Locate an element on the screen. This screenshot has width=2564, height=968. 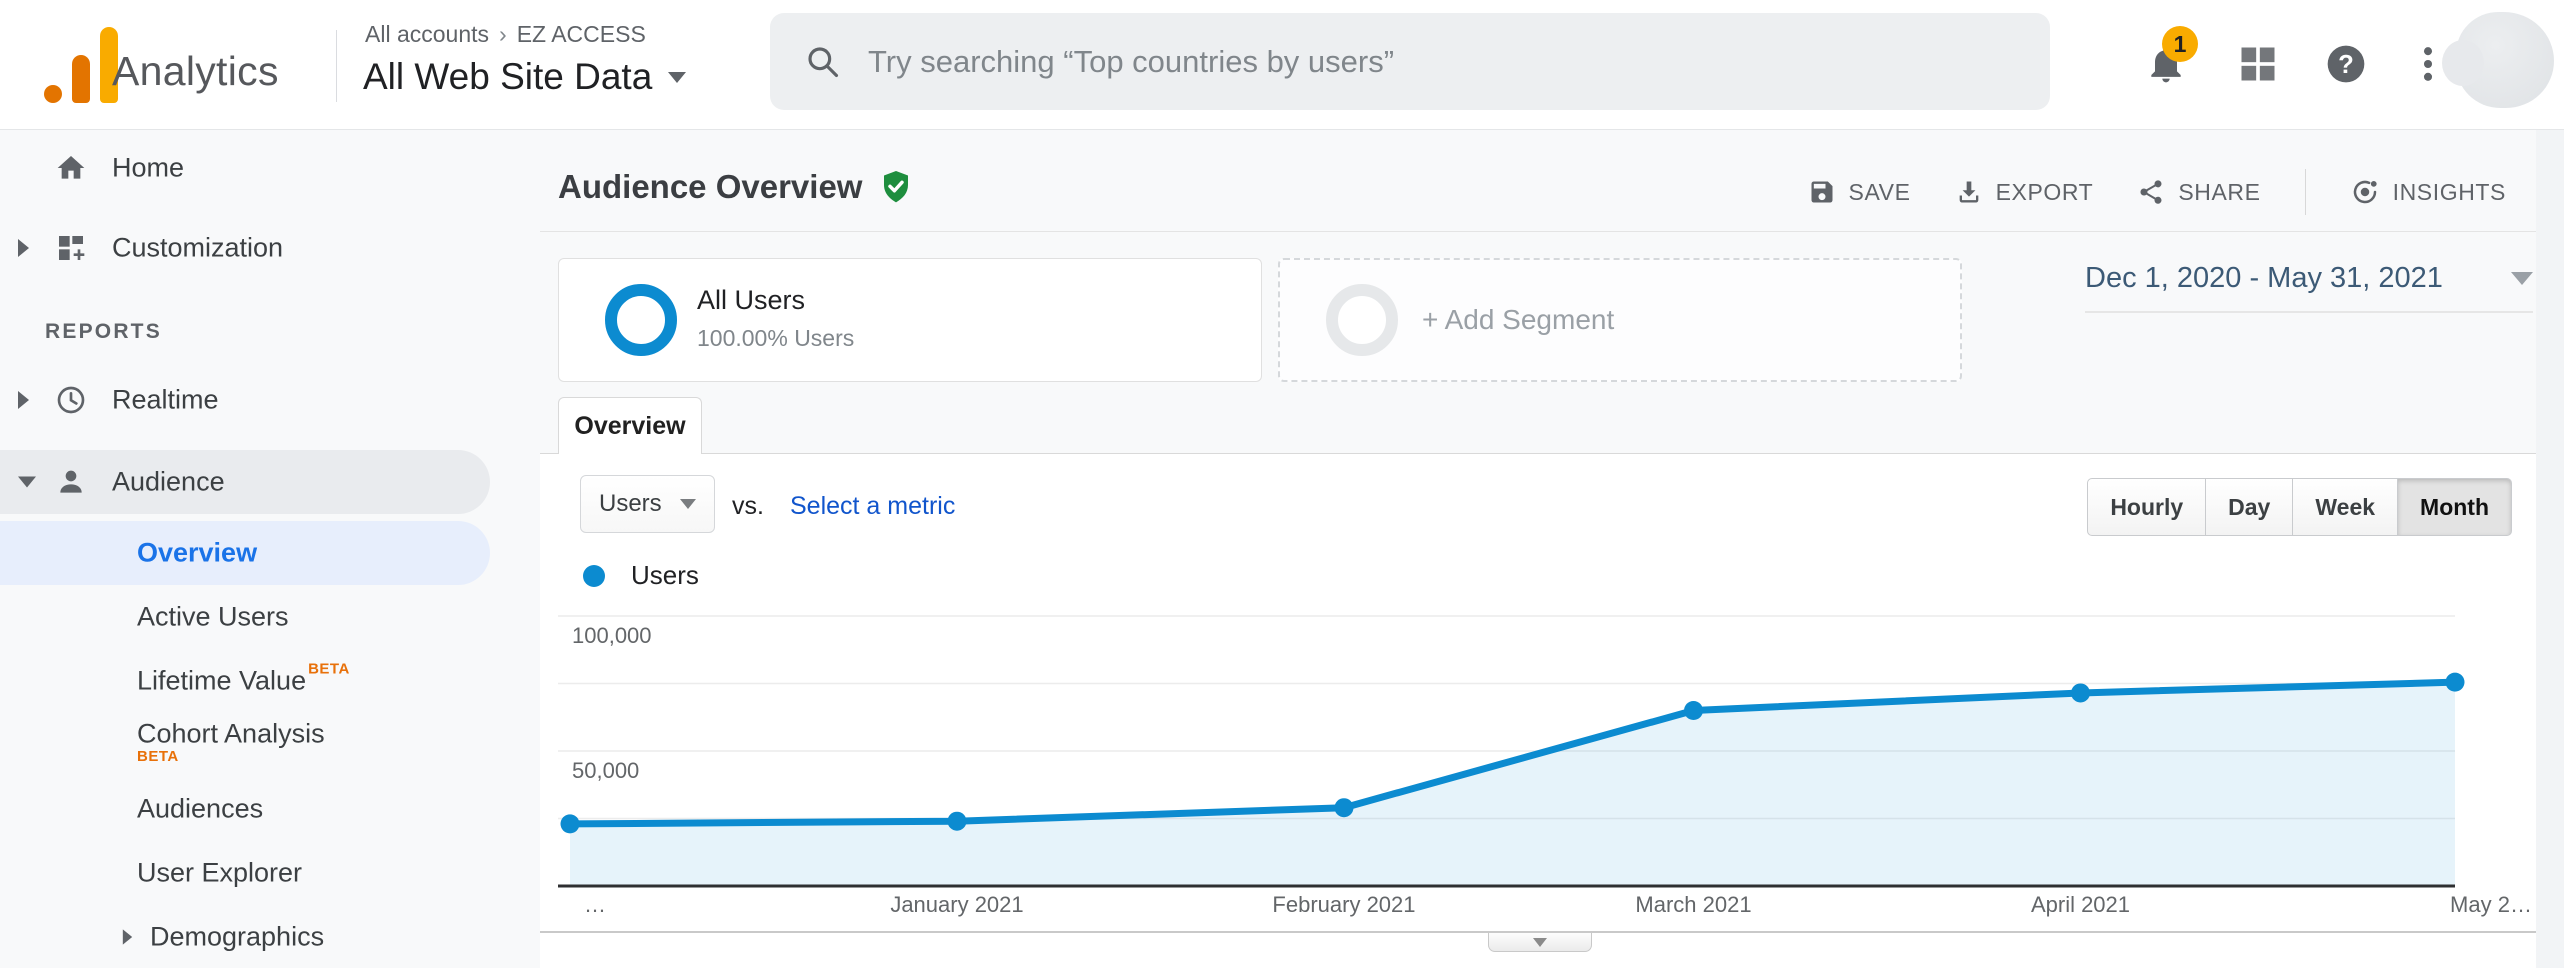
series-dot-icon is located at coordinates (594, 575).